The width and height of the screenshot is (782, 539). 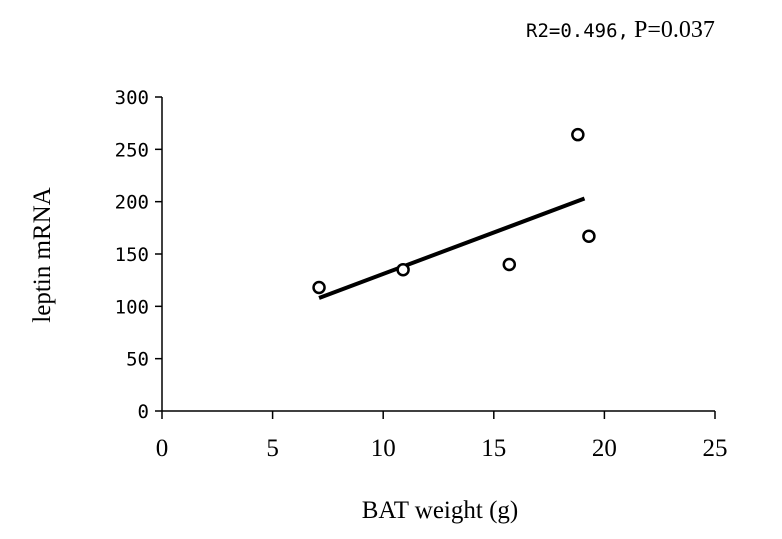 I want to click on x-tick-label: 20, so click(x=604, y=448).